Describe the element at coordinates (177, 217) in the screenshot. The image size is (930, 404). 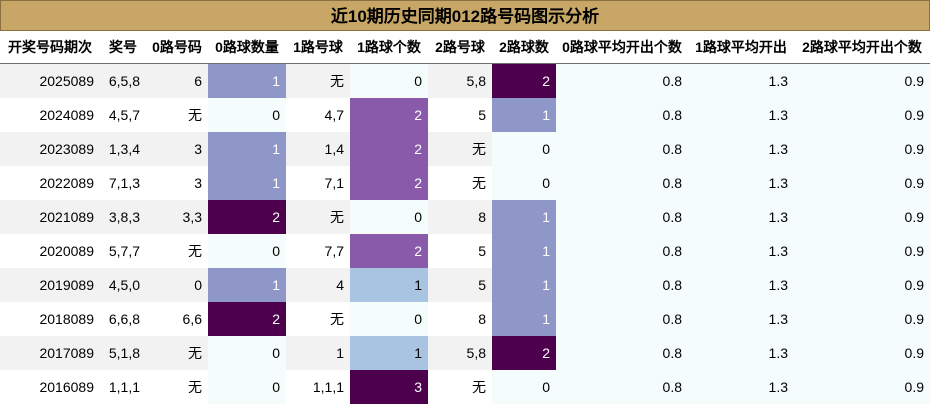
I see `cell-route0-nums: 3,3` at that location.